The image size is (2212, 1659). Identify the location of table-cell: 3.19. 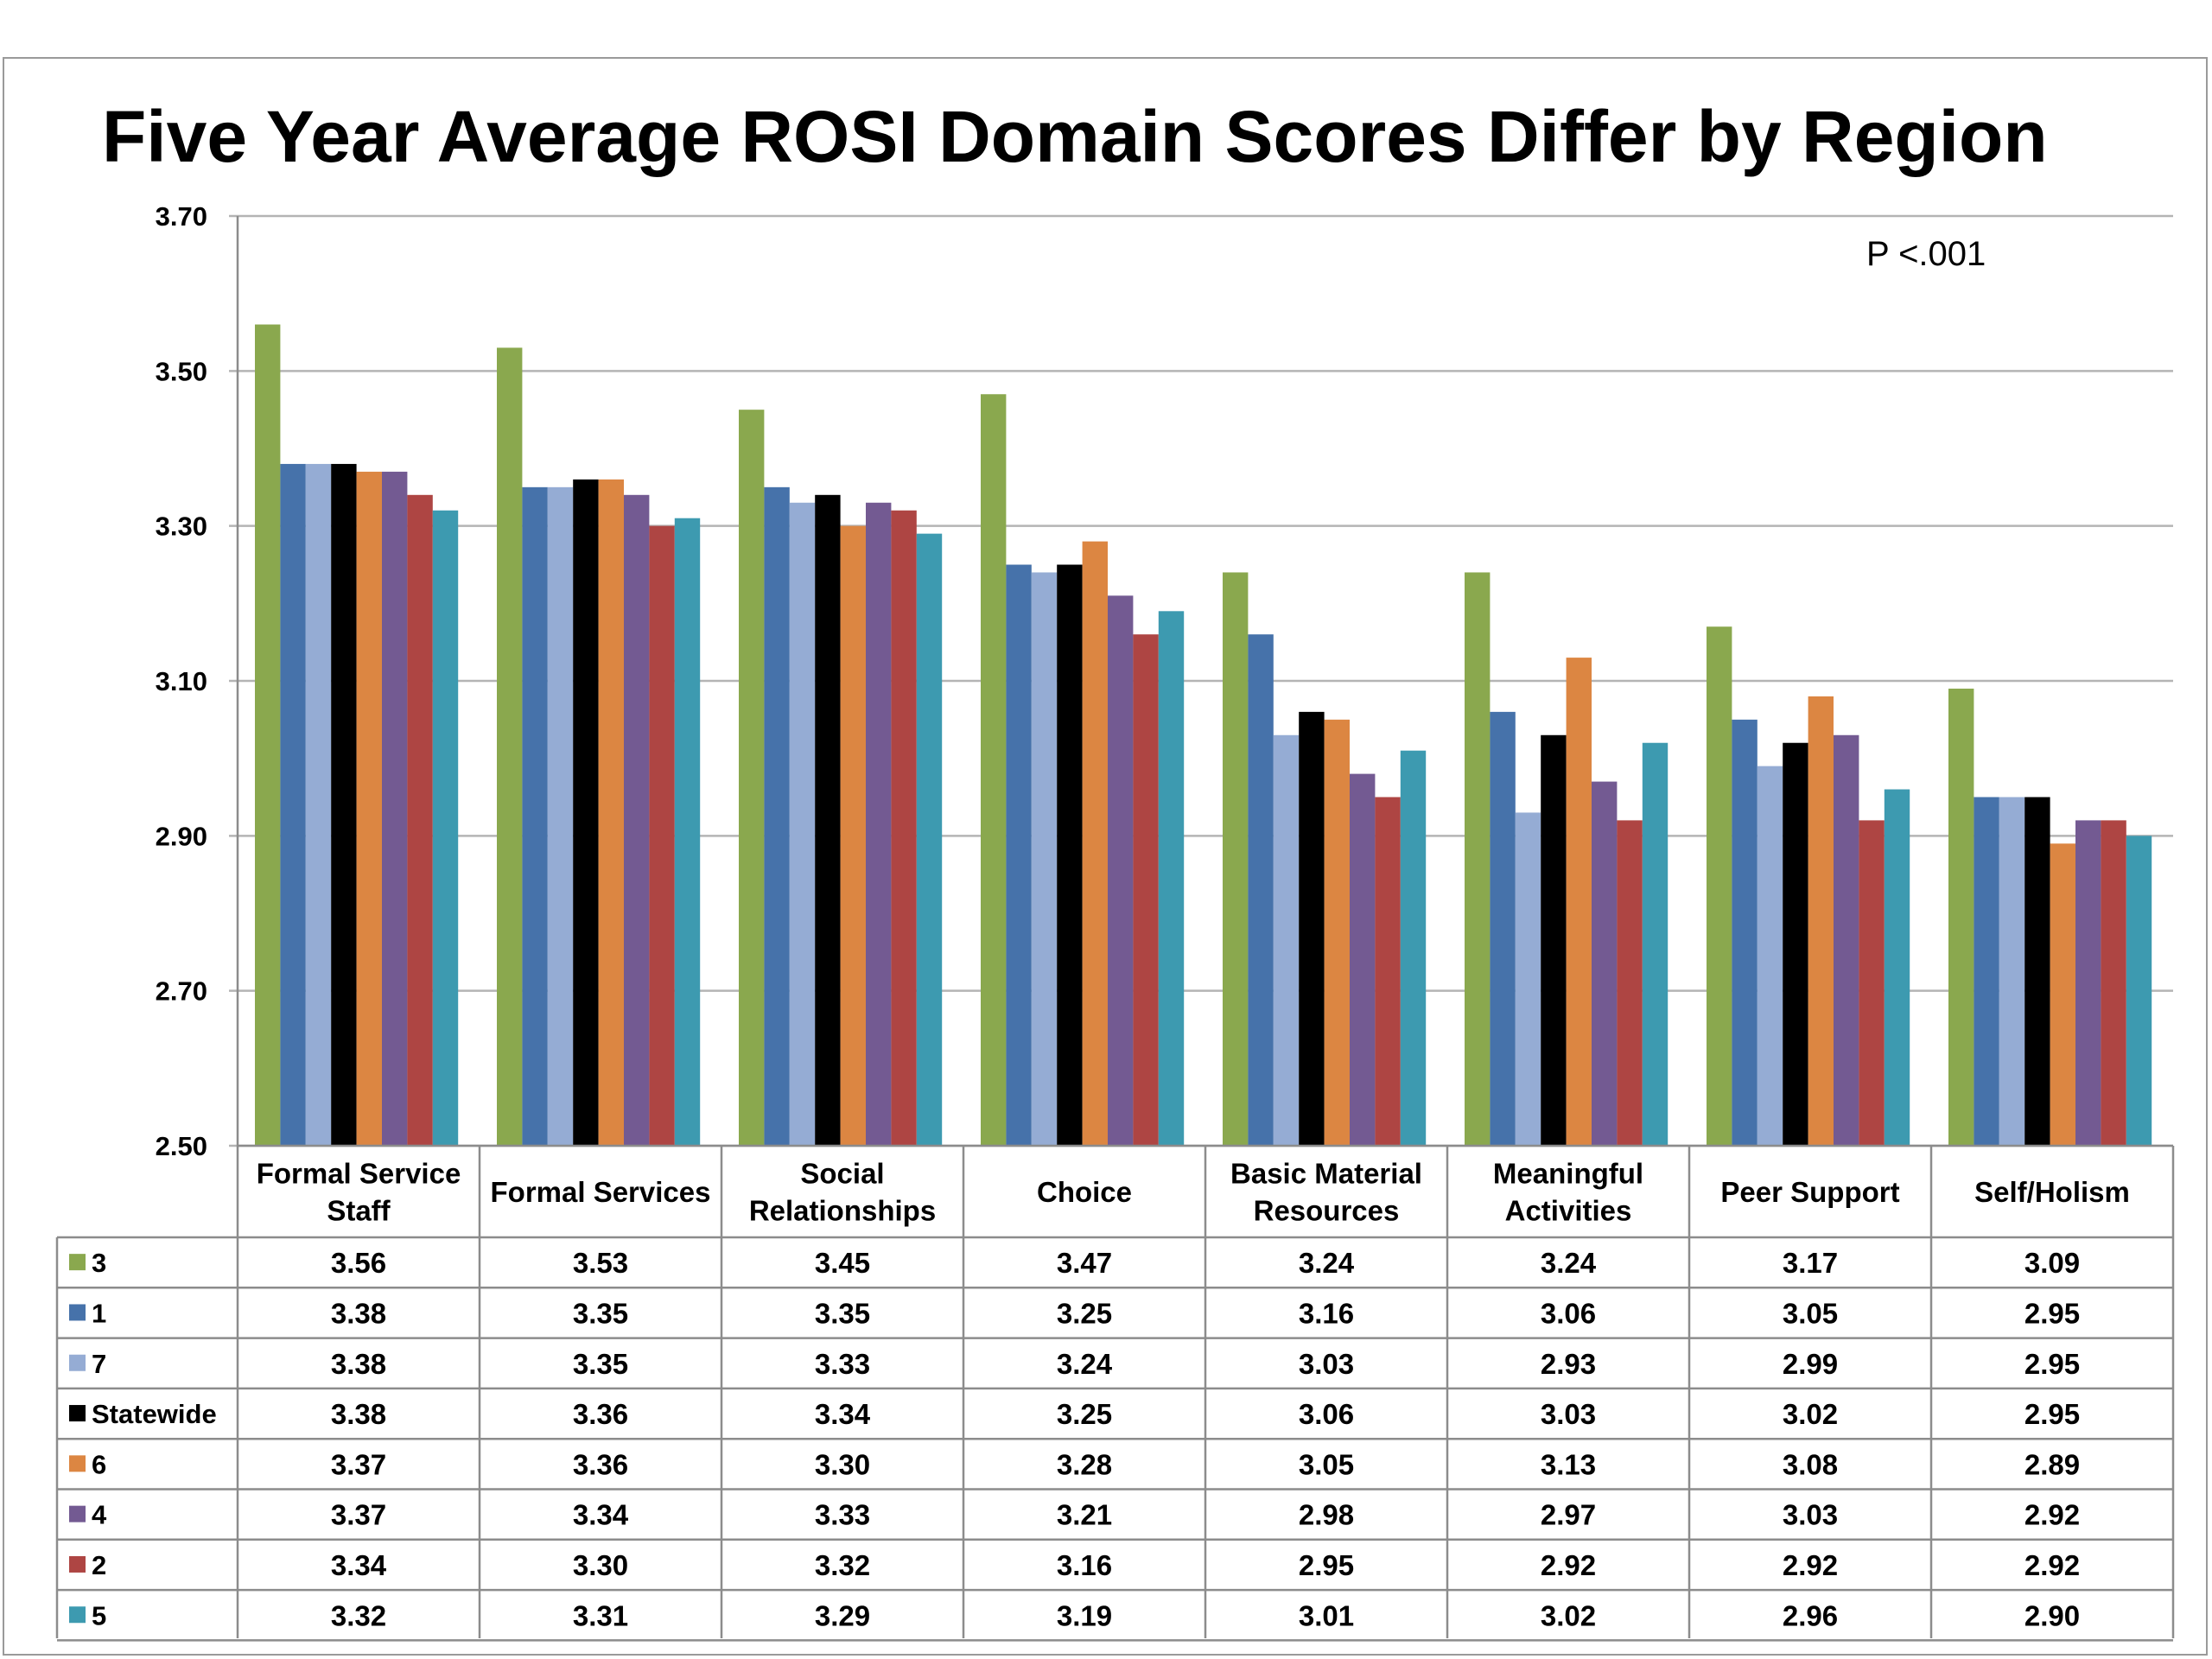
(1084, 1615).